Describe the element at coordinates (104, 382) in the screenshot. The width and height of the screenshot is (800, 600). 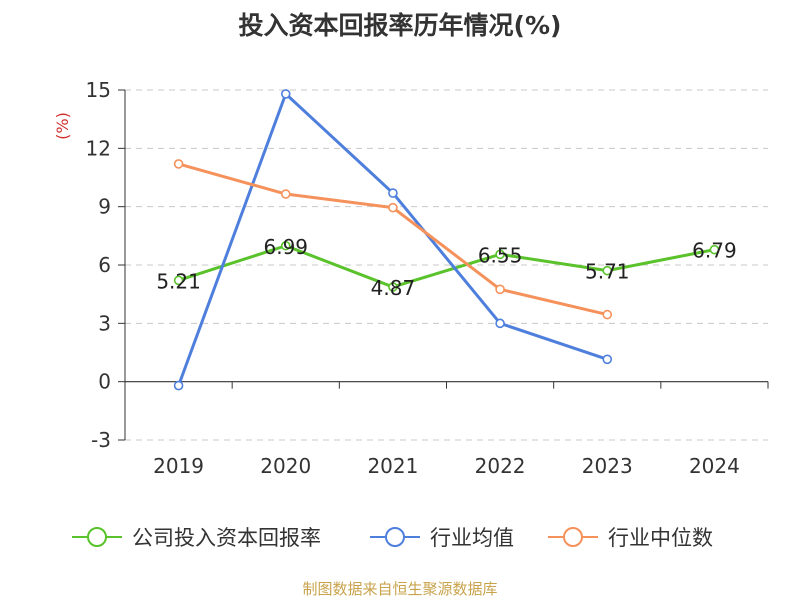
I see `y-tick-label: 0` at that location.